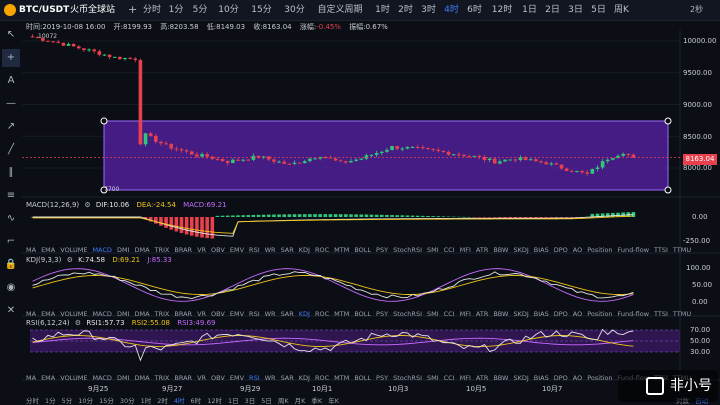 Image resolution: width=720 pixels, height=405 pixels. Describe the element at coordinates (621, 10) in the screenshot. I see `timeframe-16: 周K` at that location.